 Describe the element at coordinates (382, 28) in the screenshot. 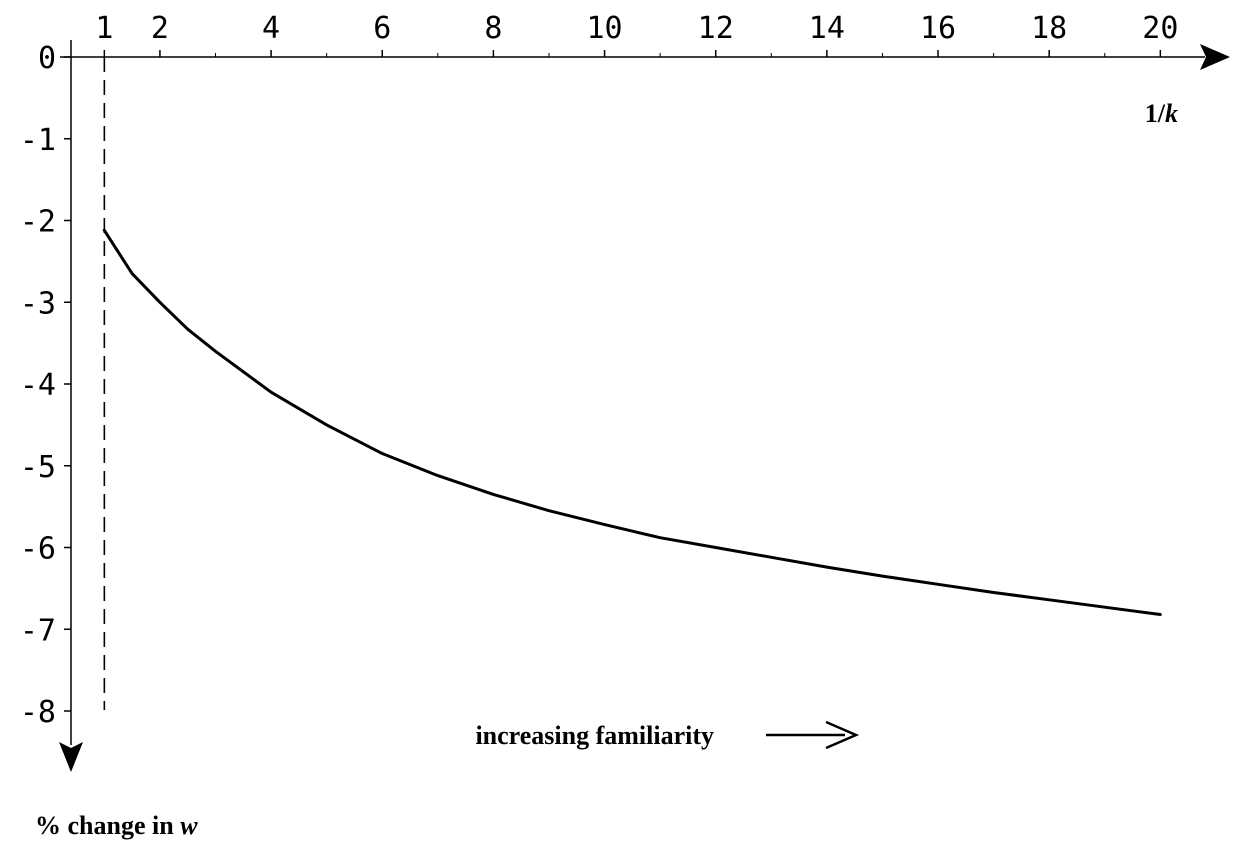

I see `x-tick-label: 6` at that location.